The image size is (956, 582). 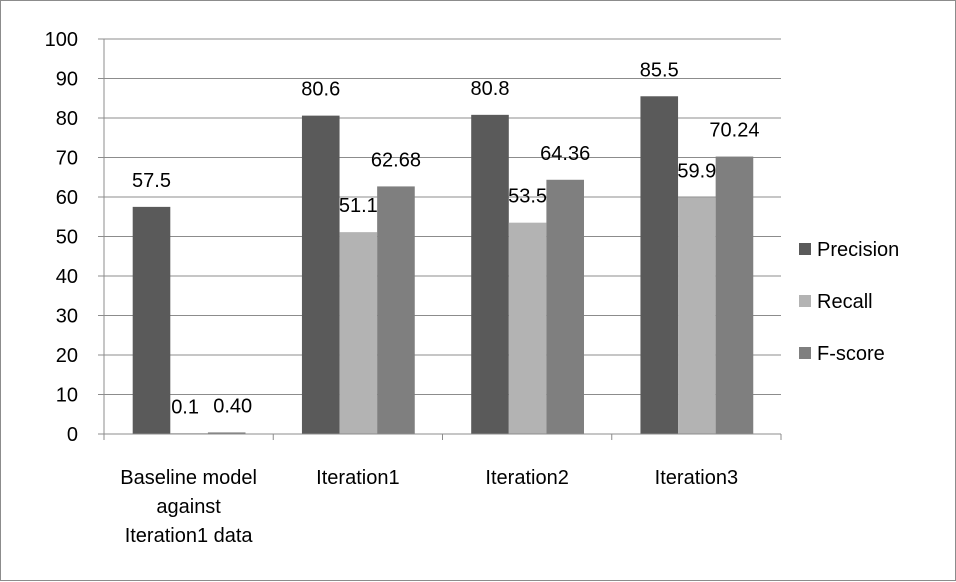 What do you see at coordinates (67, 80) in the screenshot?
I see `y-tick-label: 90` at bounding box center [67, 80].